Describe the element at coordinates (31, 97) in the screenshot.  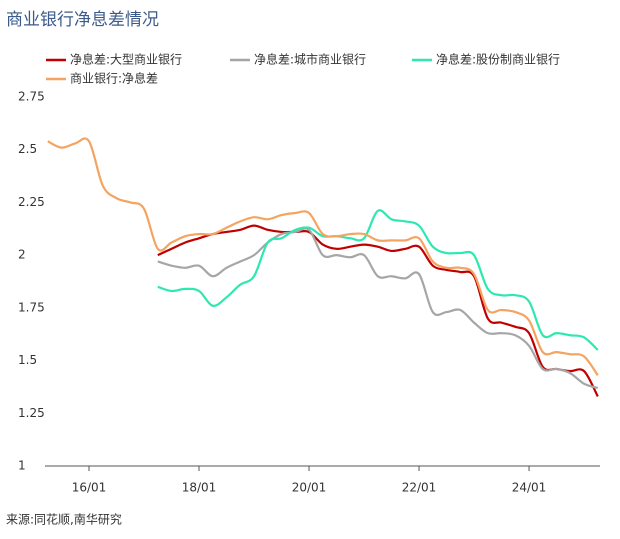
I see `y-tick-label: 2.75` at that location.